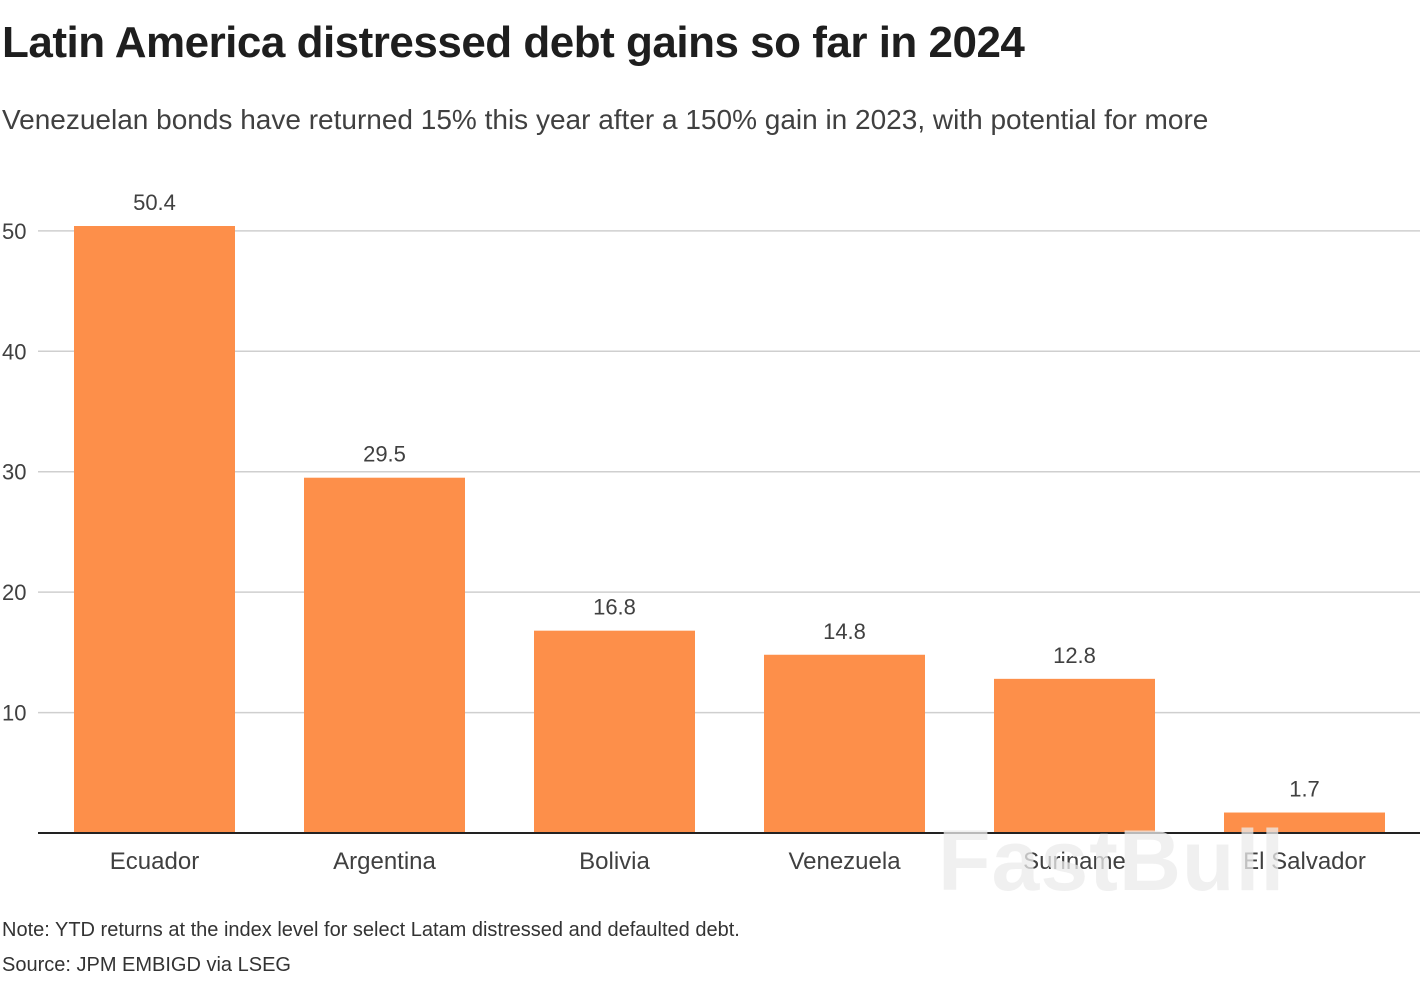  I want to click on data-label: 29.5, so click(384, 454).